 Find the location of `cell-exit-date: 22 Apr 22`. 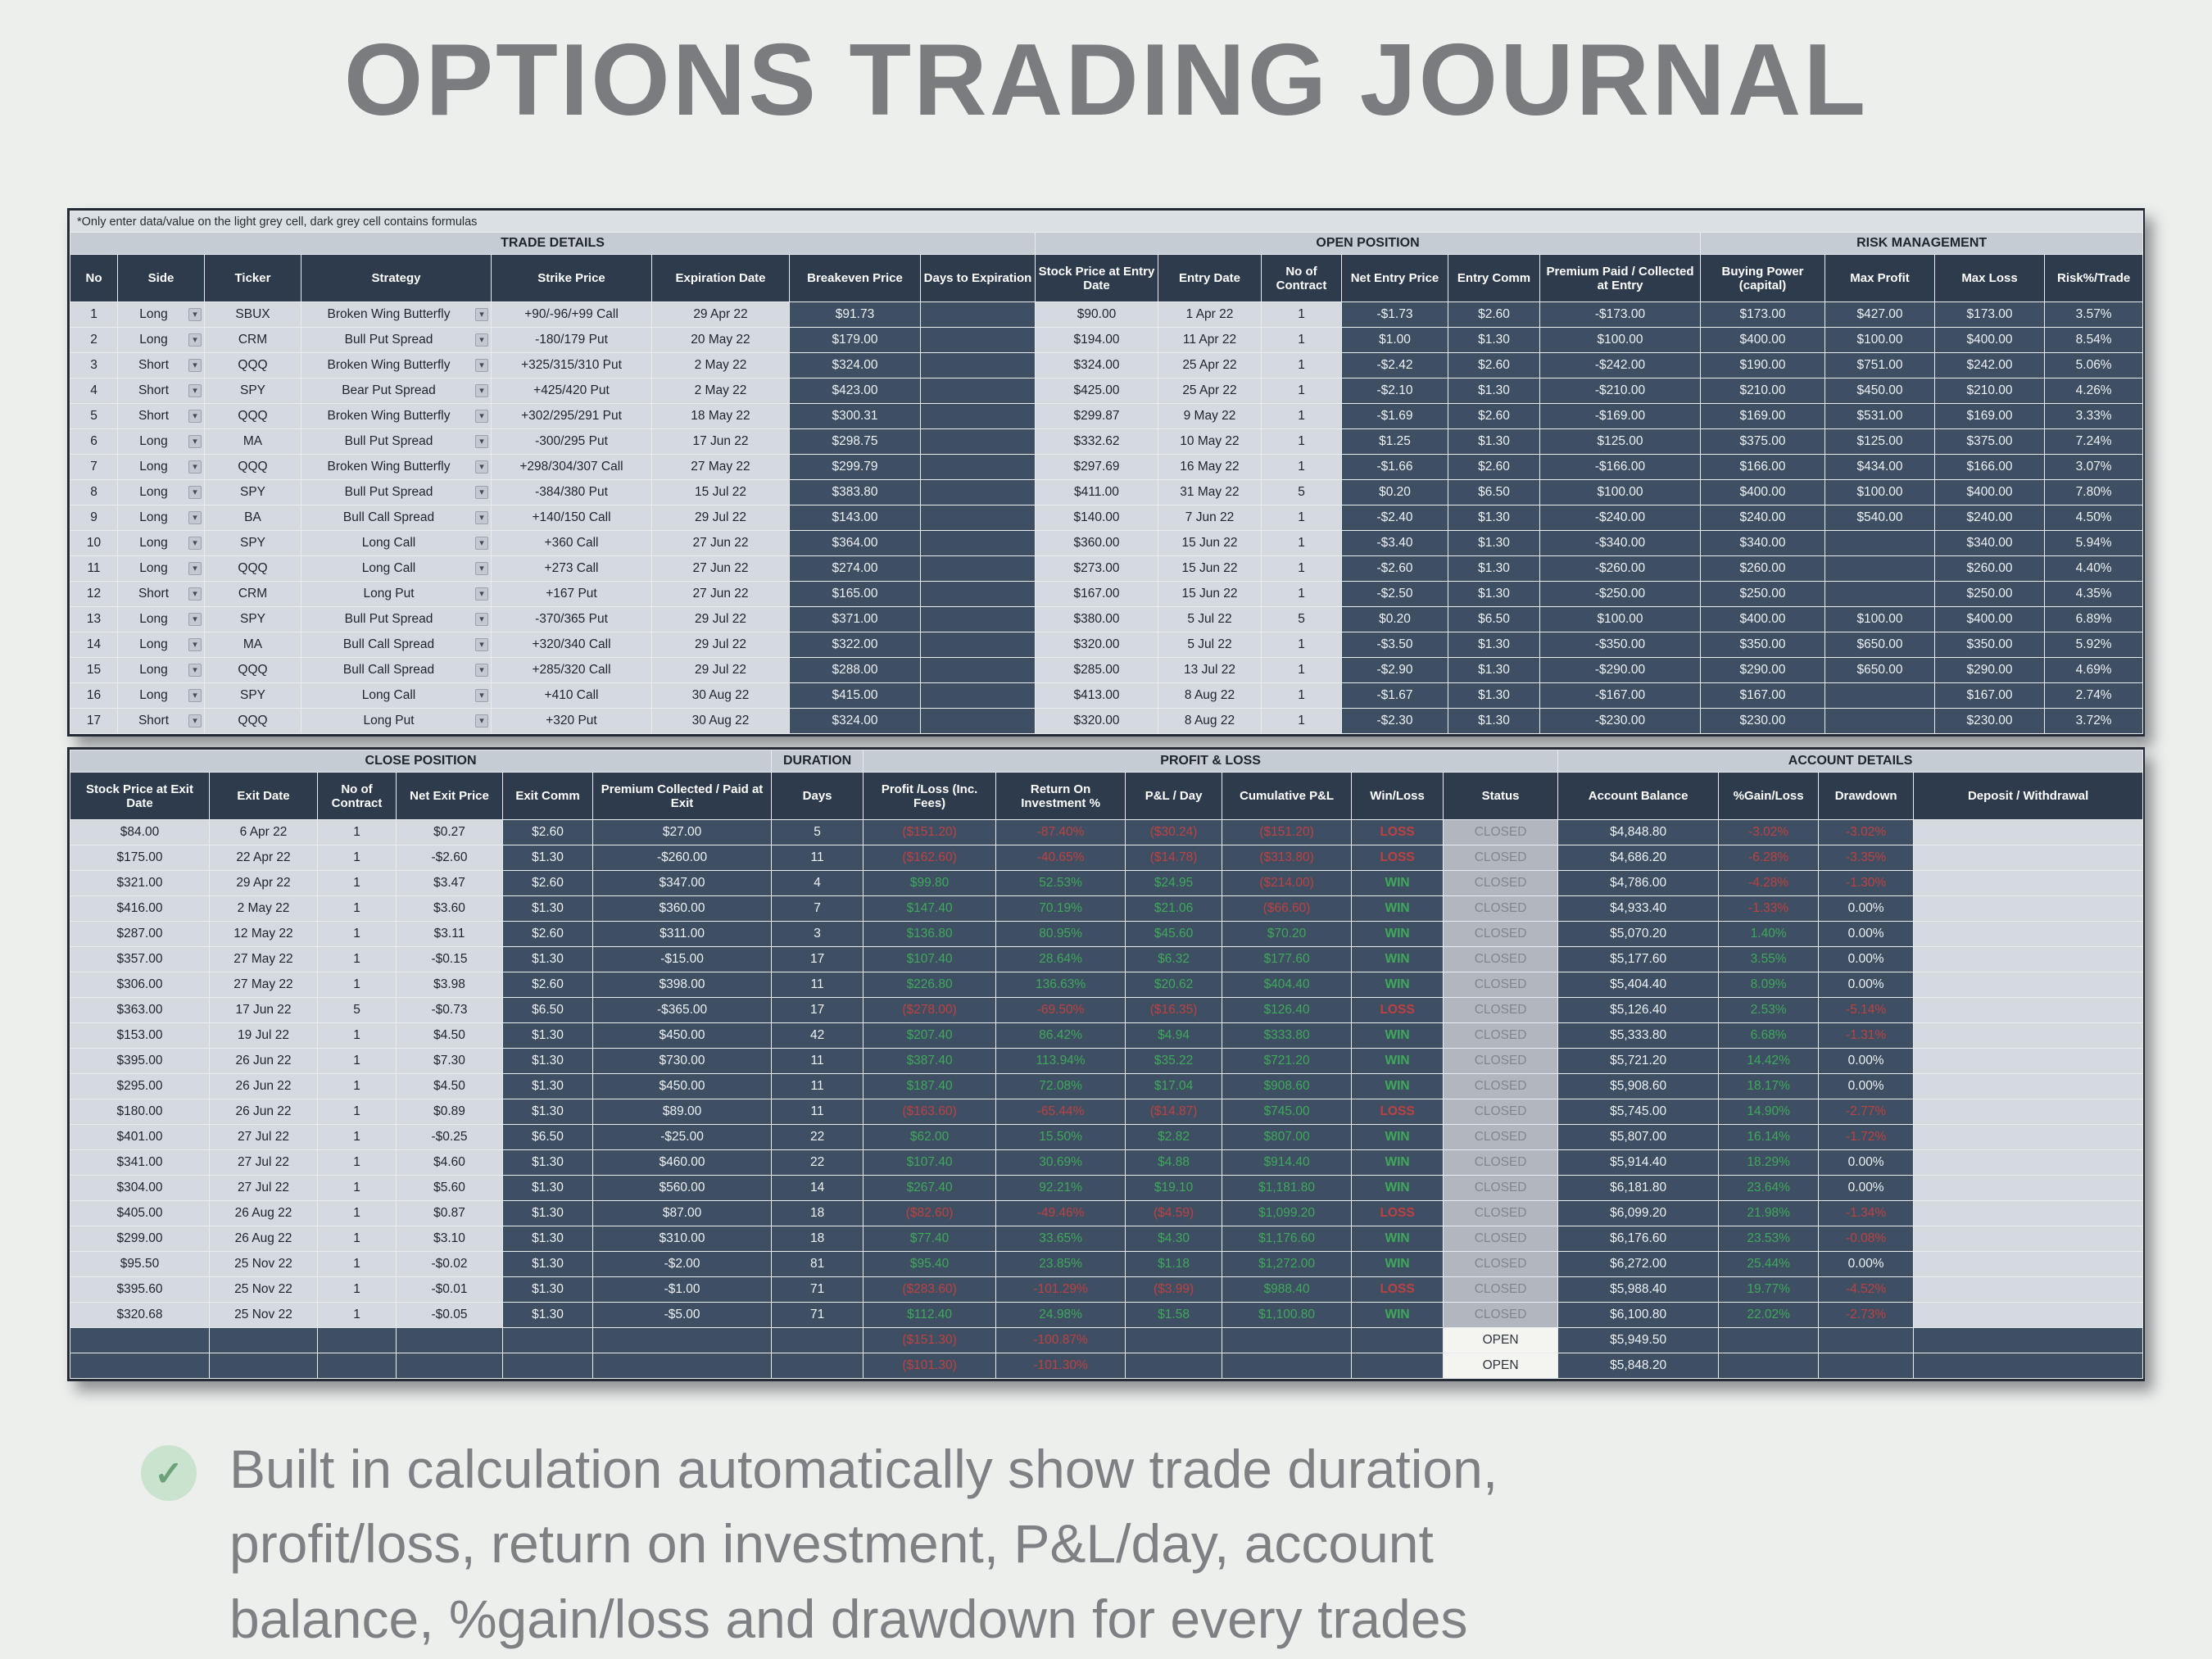

cell-exit-date: 22 Apr 22 is located at coordinates (263, 858).